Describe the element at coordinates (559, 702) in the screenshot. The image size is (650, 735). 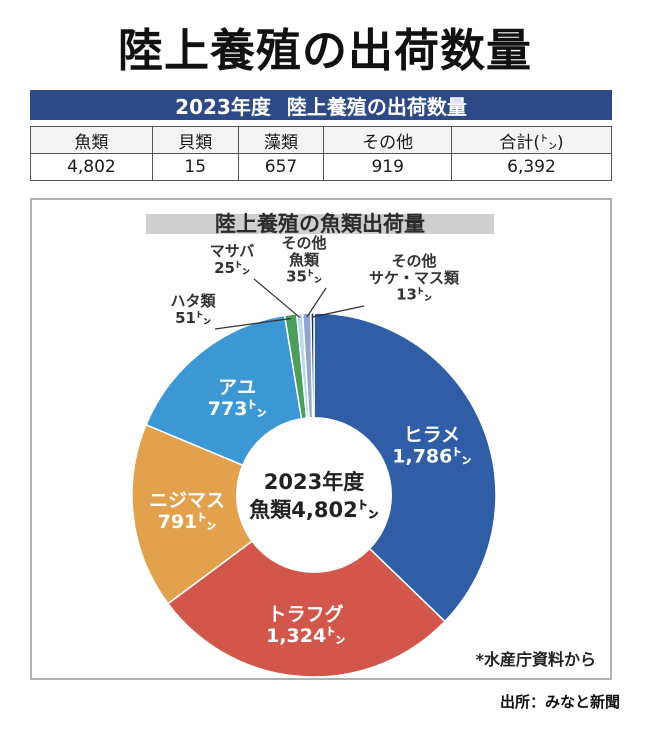
I see `source-note: 出所：みなと新聞` at that location.